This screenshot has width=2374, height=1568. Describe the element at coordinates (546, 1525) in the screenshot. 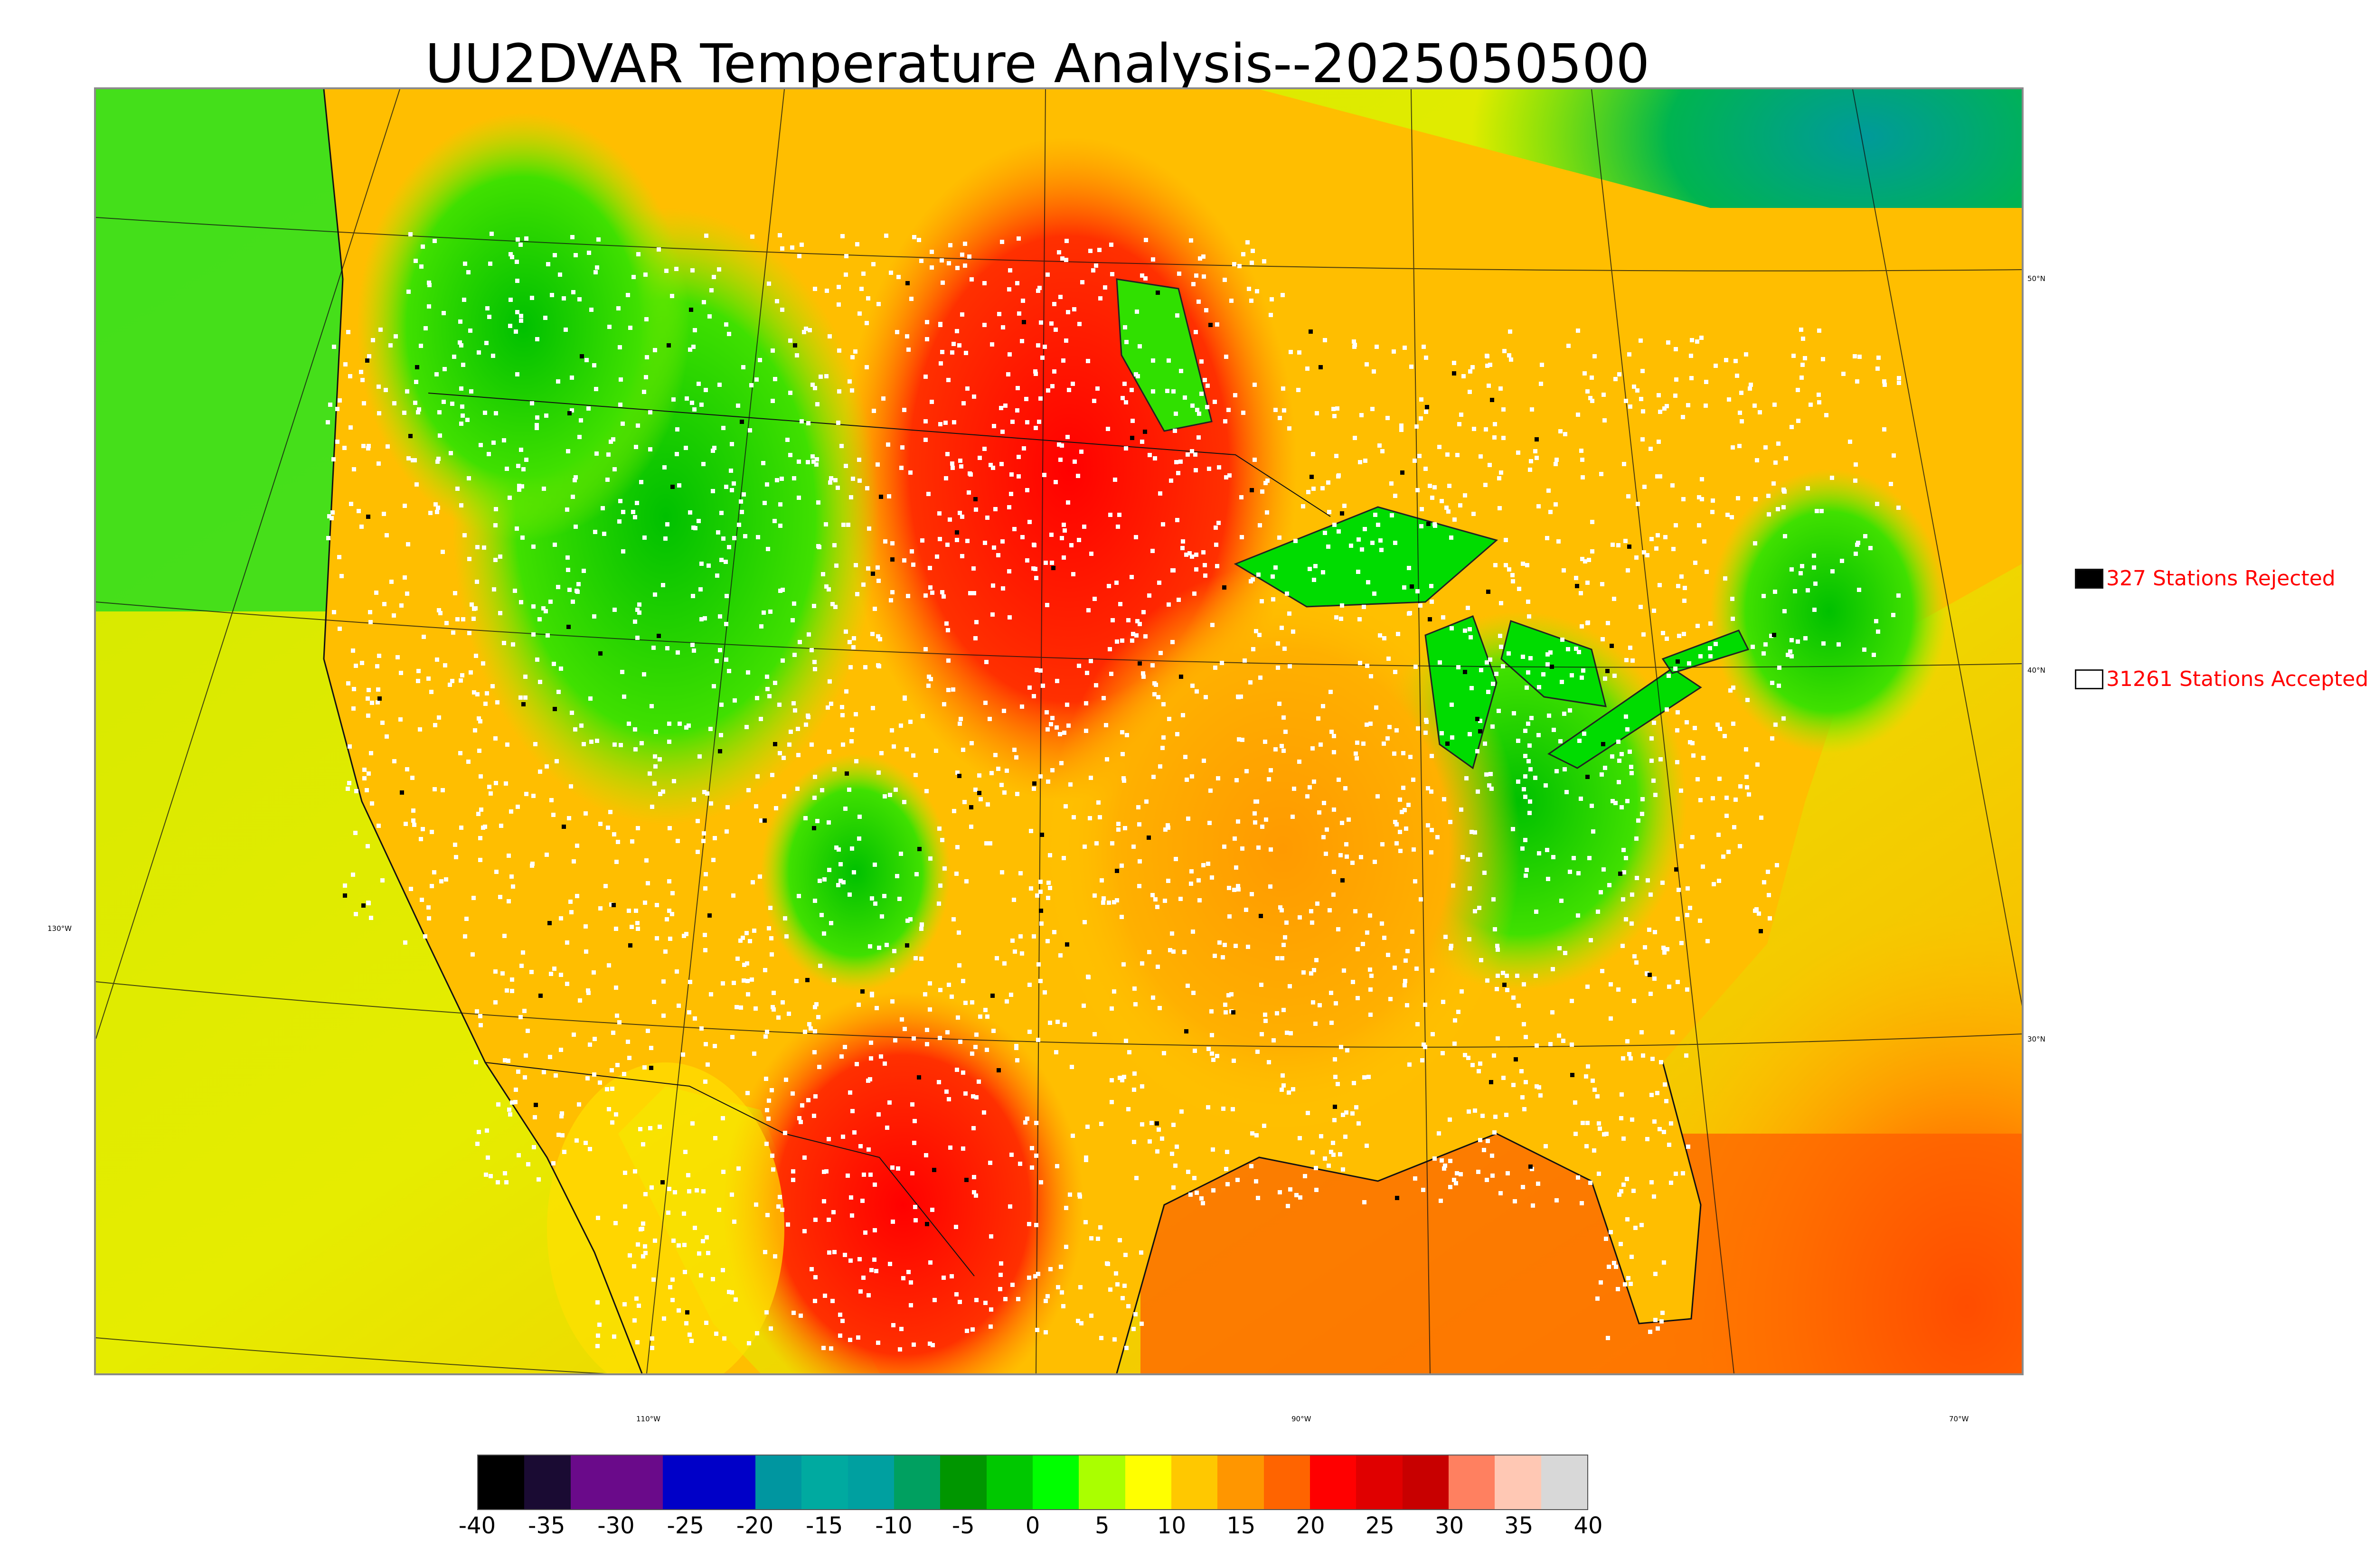

I see `colorbar-tick-label: -35` at that location.